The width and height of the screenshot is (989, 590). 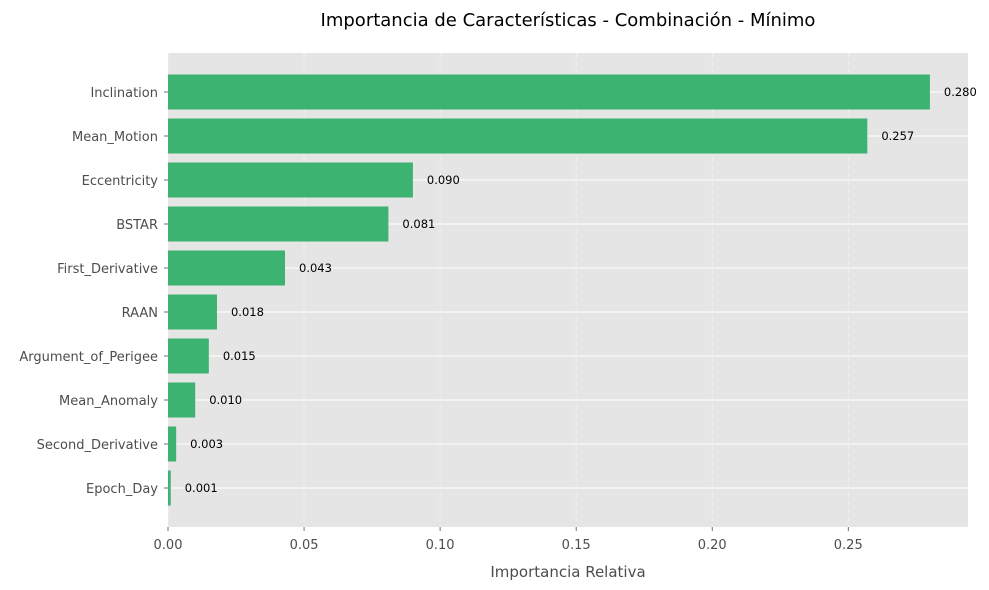 What do you see at coordinates (897, 136) in the screenshot?
I see `value-label: 0.257` at bounding box center [897, 136].